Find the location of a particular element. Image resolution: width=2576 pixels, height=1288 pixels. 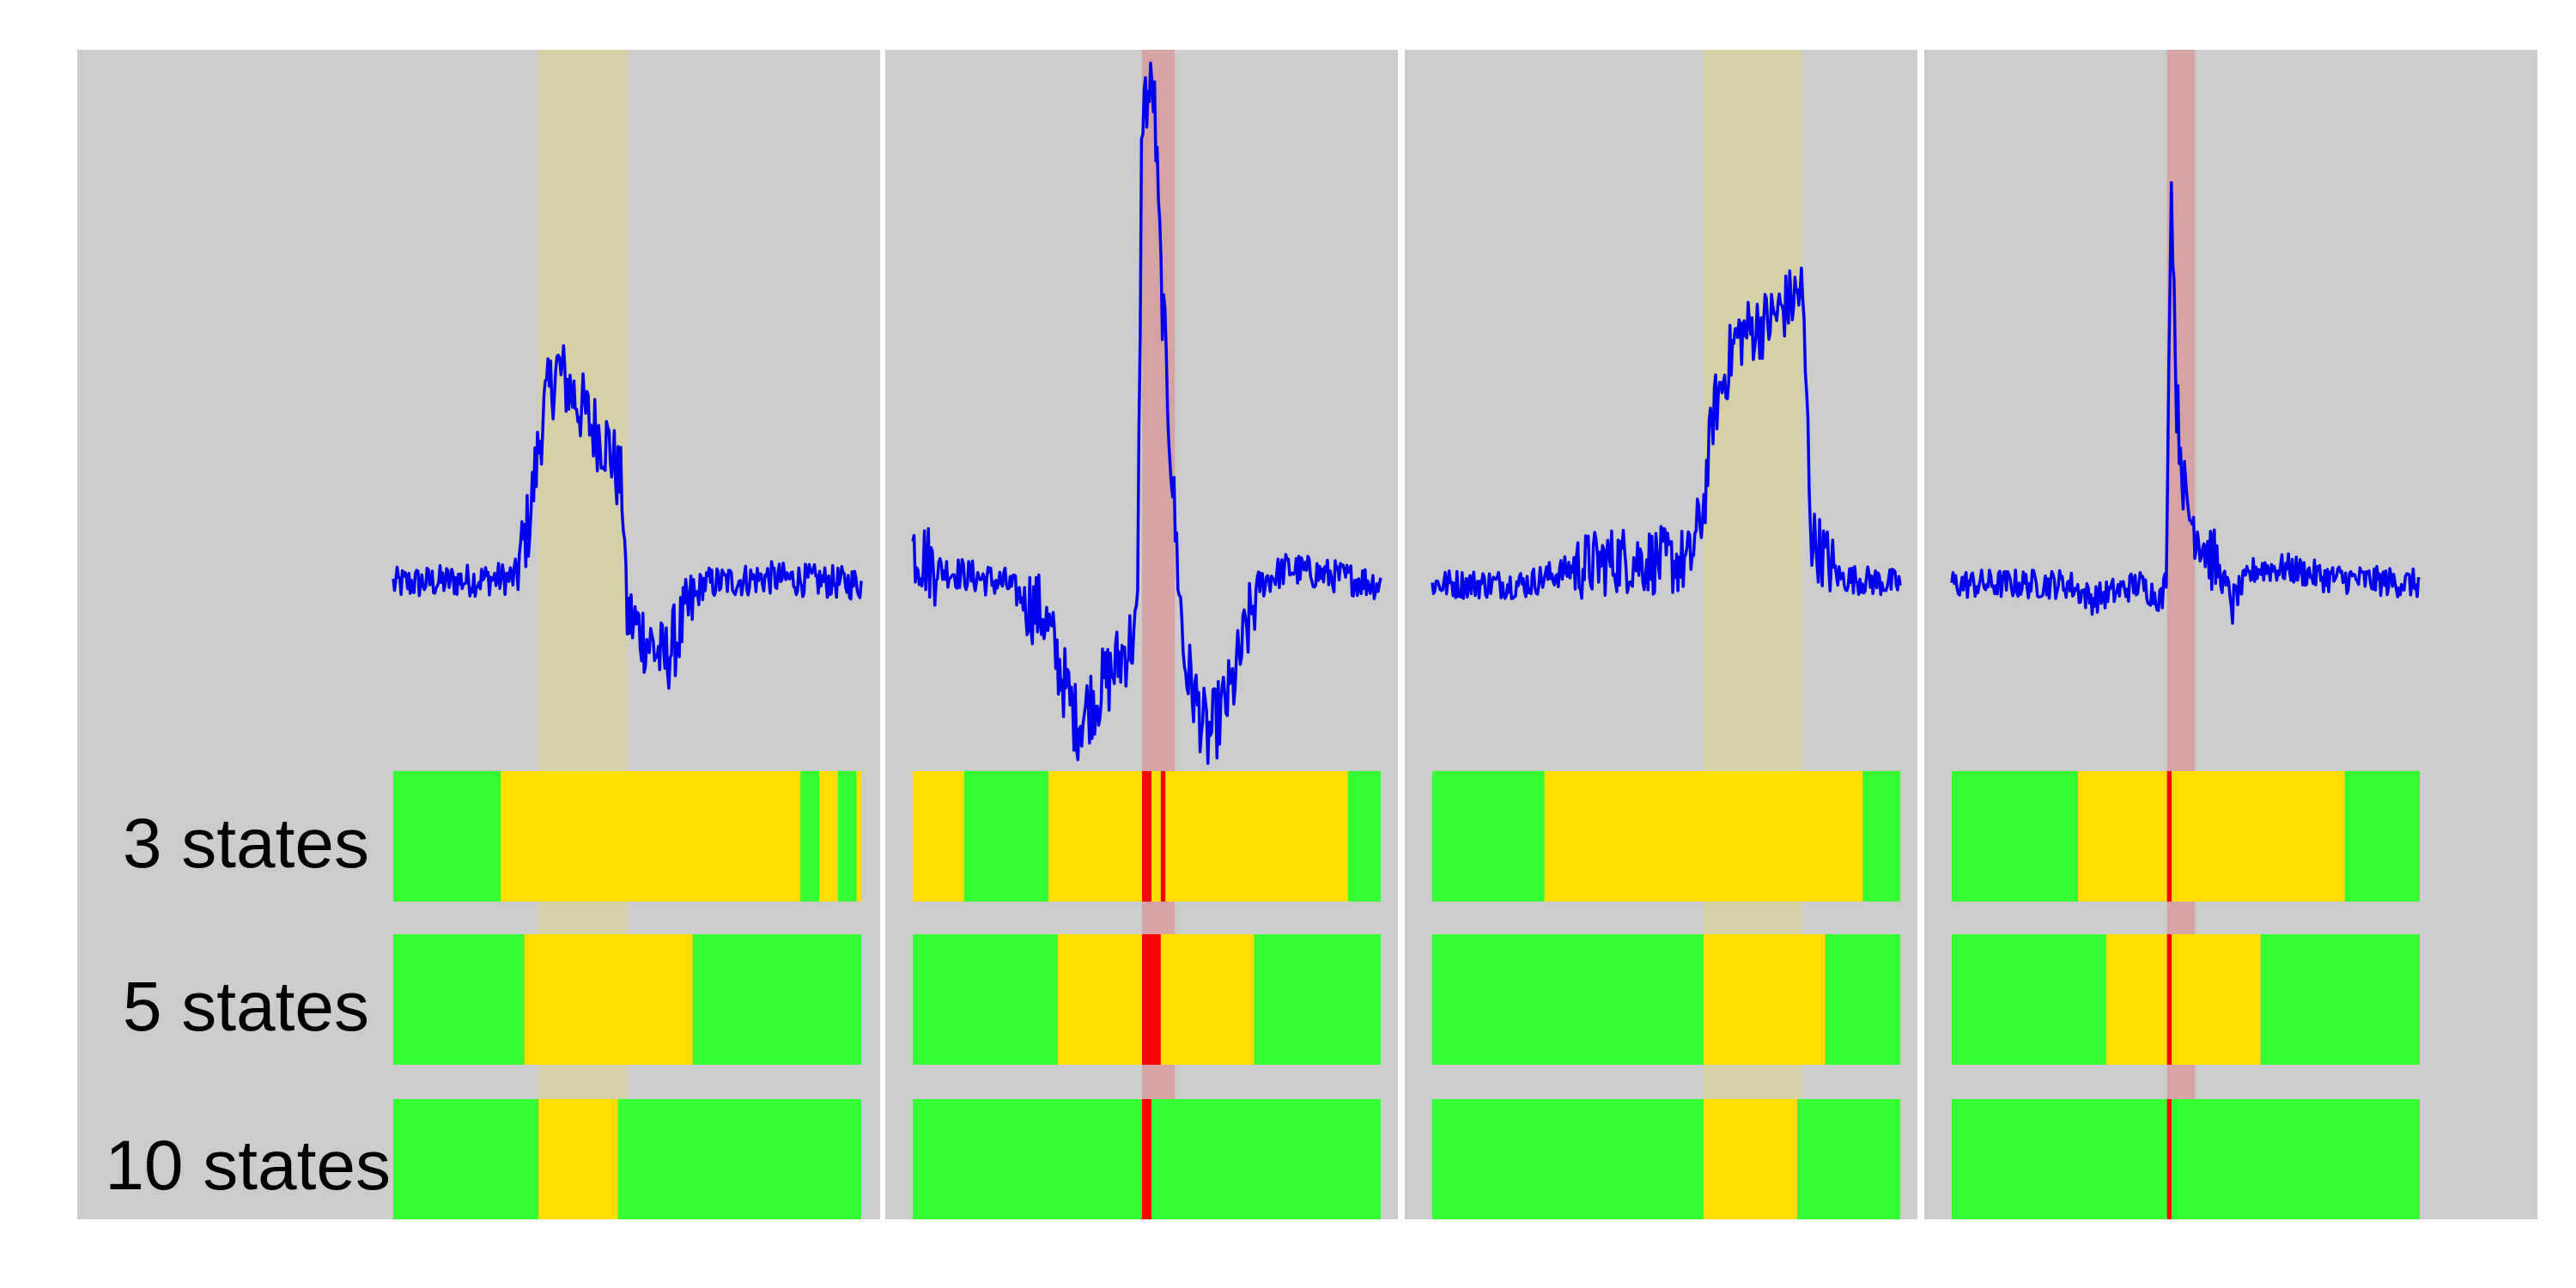

row-label-5-states: 5 states is located at coordinates (246, 1007).